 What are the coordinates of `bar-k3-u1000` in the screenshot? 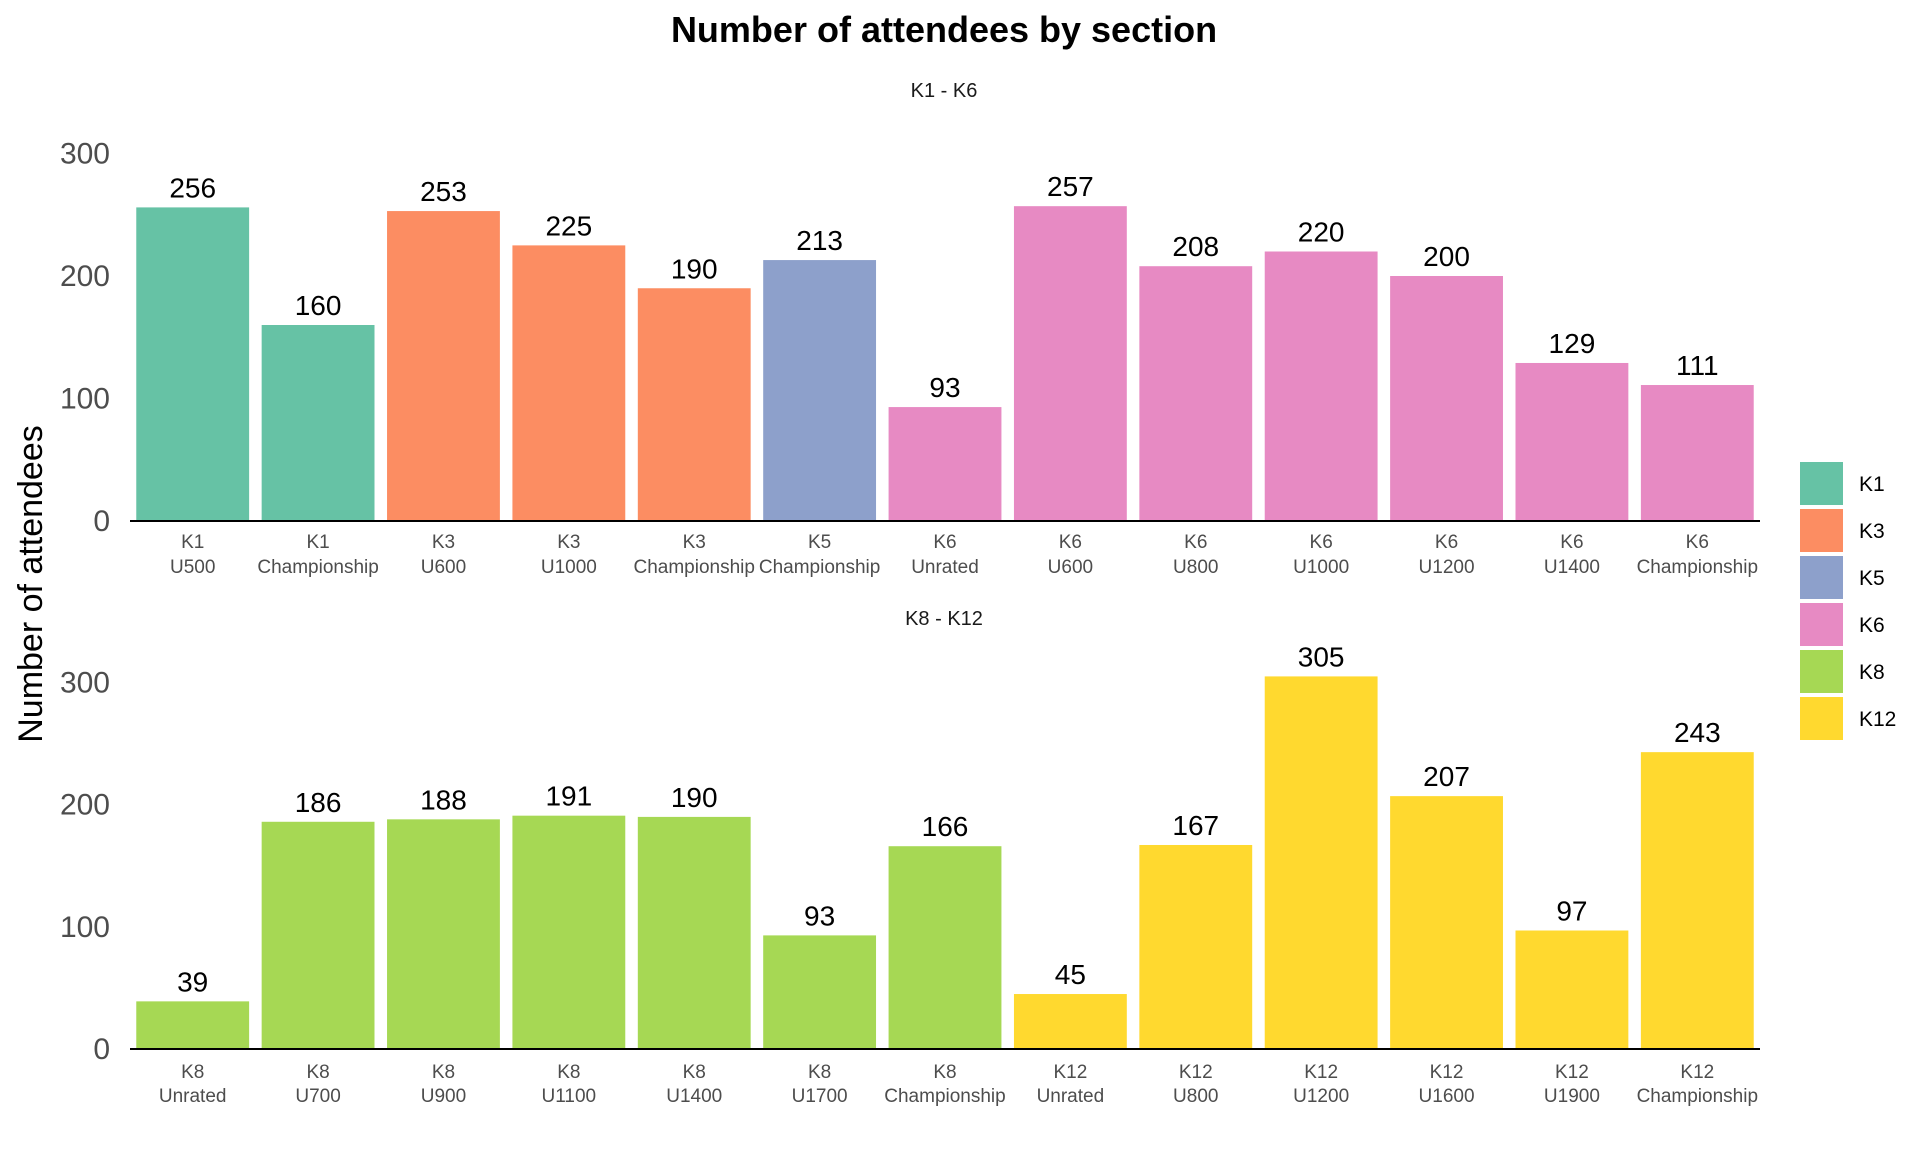 It's located at (569, 383).